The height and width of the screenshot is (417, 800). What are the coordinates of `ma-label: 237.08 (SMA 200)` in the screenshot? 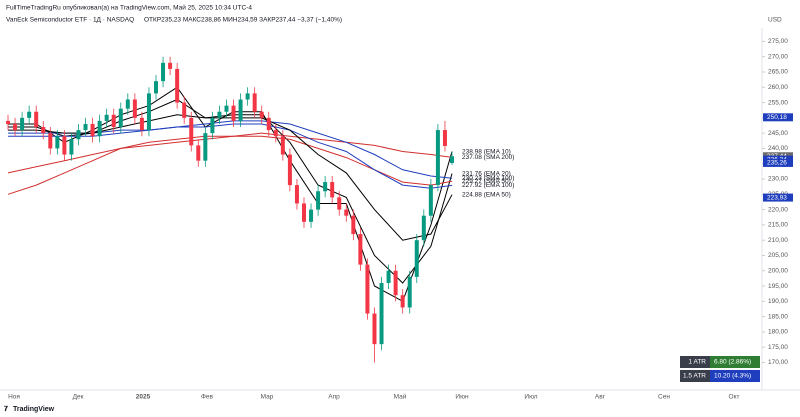 It's located at (488, 157).